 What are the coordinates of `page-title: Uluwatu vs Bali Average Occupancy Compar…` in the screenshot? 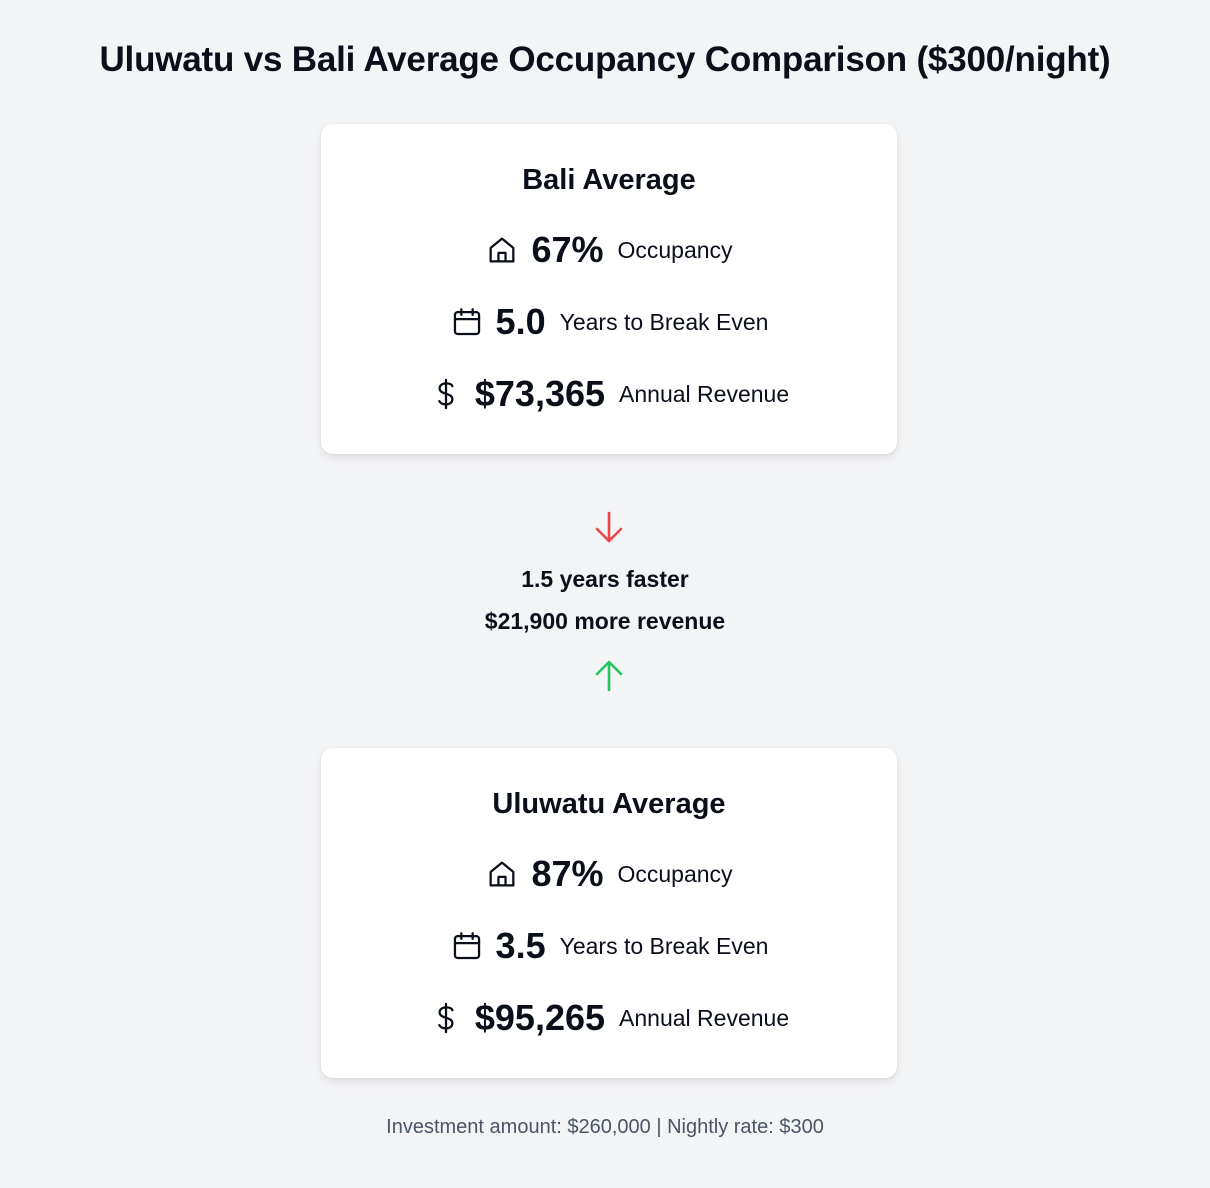 It's located at (605, 59).